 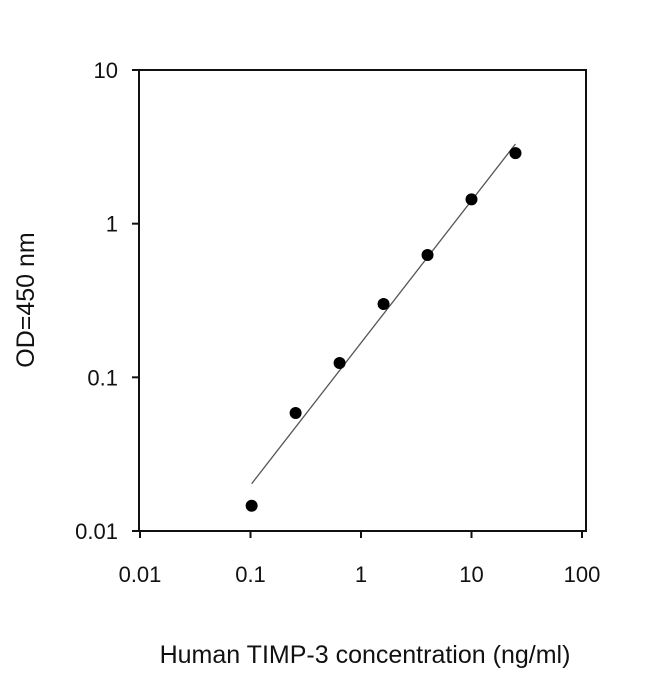 What do you see at coordinates (361, 574) in the screenshot?
I see `x-tick-label: 1` at bounding box center [361, 574].